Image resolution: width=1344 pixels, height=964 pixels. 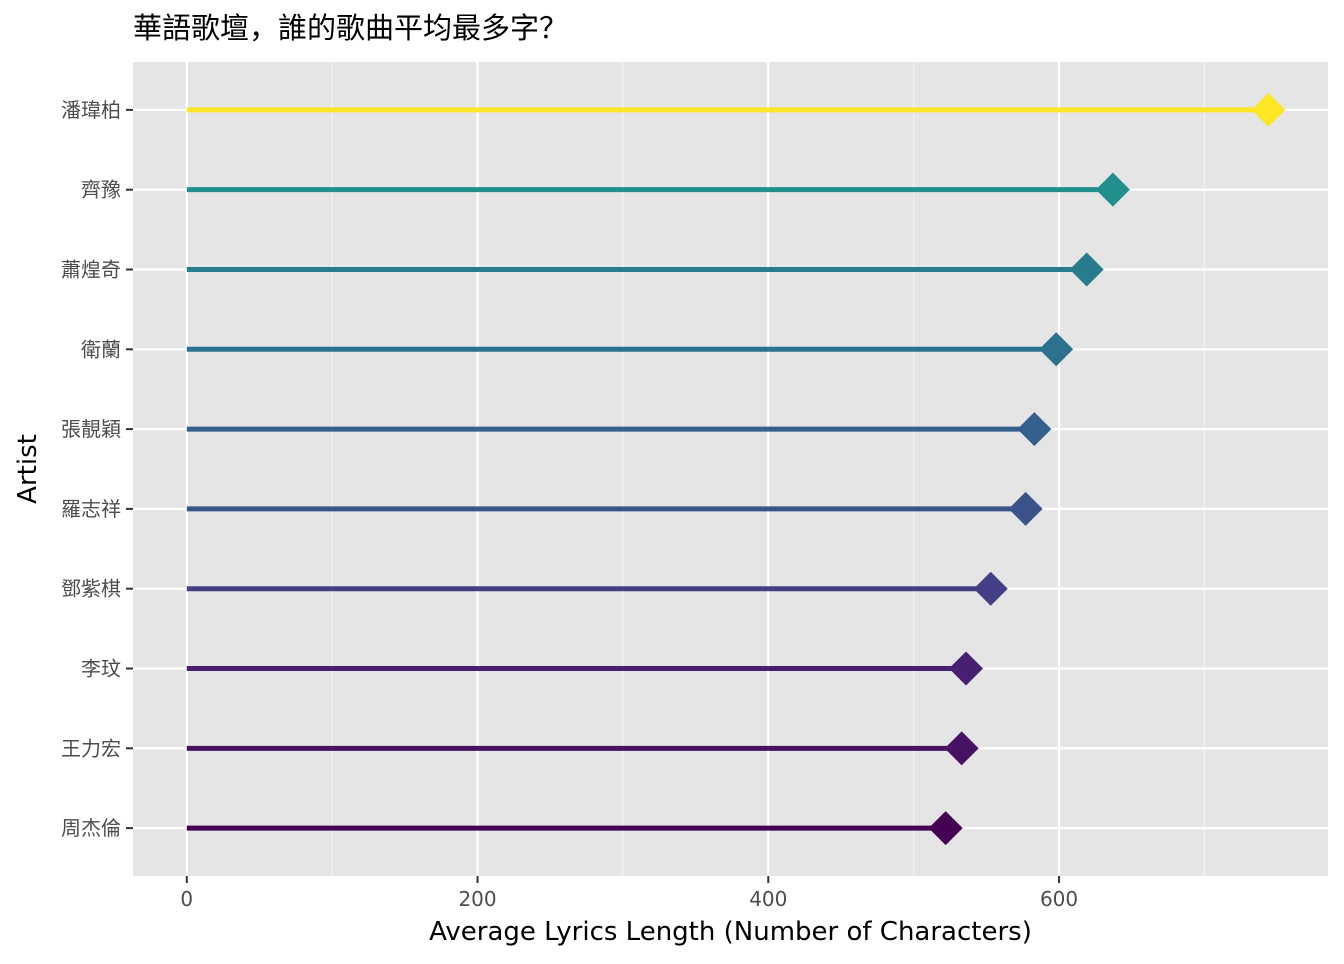 I want to click on y-axis-title: Artist, so click(x=28, y=469).